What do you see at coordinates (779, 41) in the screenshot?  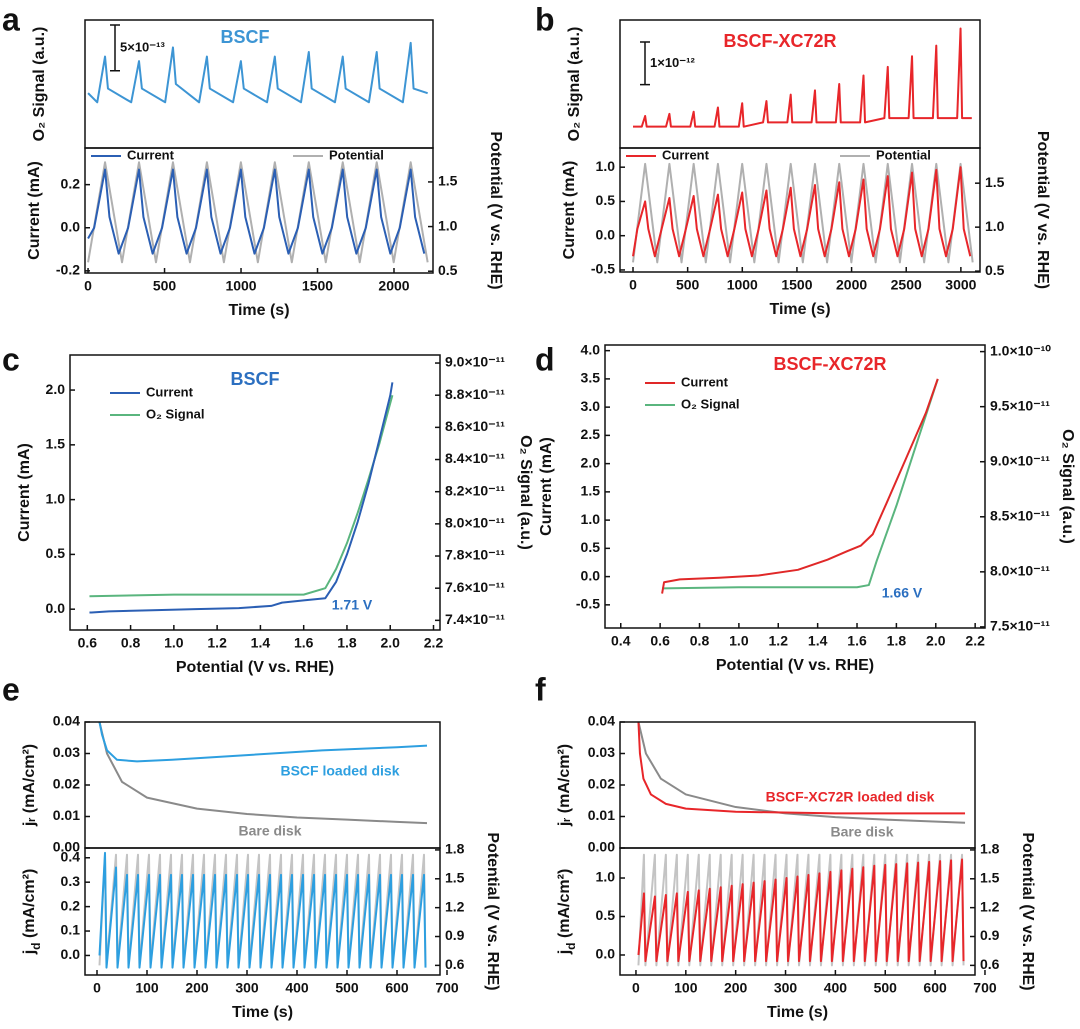 I see `chart-title: BSCF-XC72R` at bounding box center [779, 41].